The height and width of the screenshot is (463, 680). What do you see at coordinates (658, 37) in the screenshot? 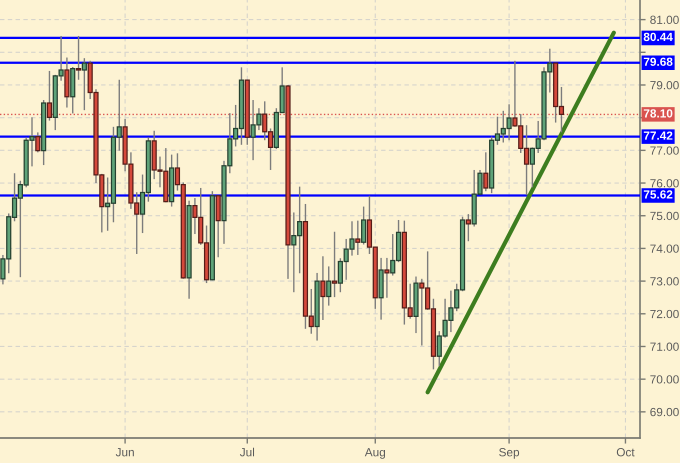
I see `ref-line-label: 80.44` at bounding box center [658, 37].